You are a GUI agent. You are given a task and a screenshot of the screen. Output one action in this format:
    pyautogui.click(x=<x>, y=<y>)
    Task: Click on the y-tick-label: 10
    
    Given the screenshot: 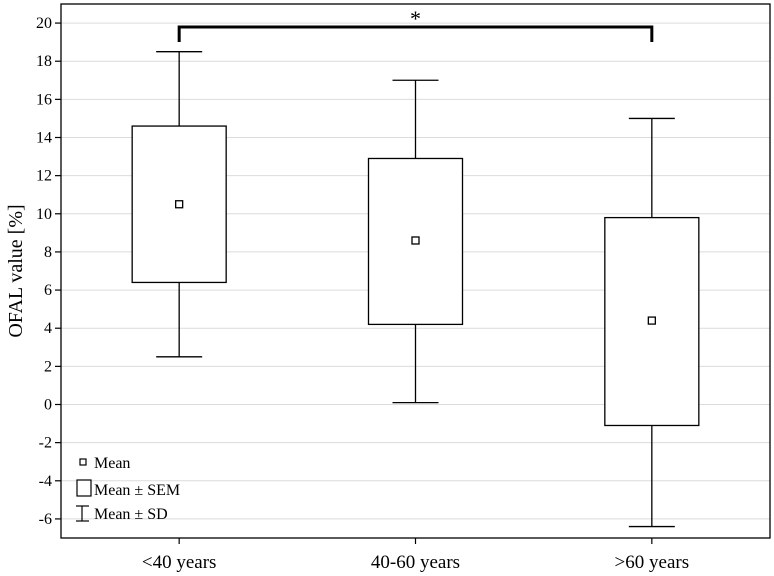 What is the action you would take?
    pyautogui.click(x=44, y=214)
    